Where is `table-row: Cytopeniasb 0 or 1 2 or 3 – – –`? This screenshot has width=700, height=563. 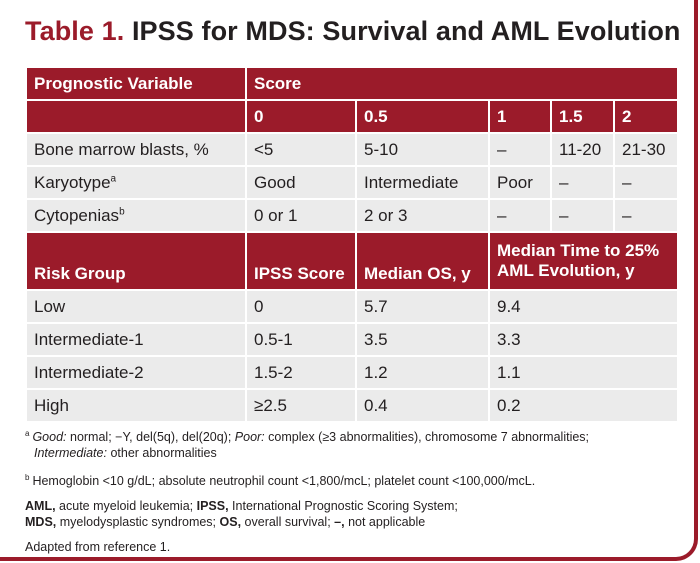
table-row: Cytopeniasb 0 or 1 2 or 3 – – – is located at coordinates (352, 215).